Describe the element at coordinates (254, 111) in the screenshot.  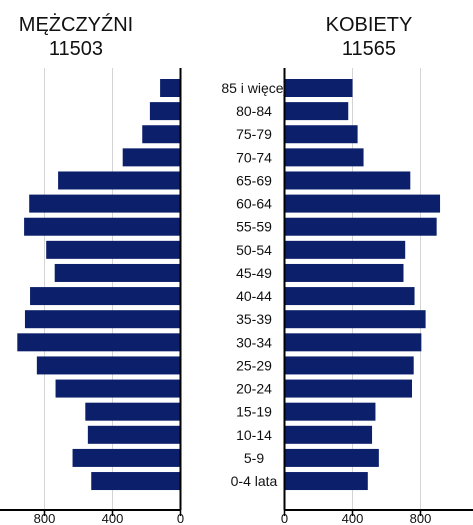
I see `age-group-label: 80-84` at that location.